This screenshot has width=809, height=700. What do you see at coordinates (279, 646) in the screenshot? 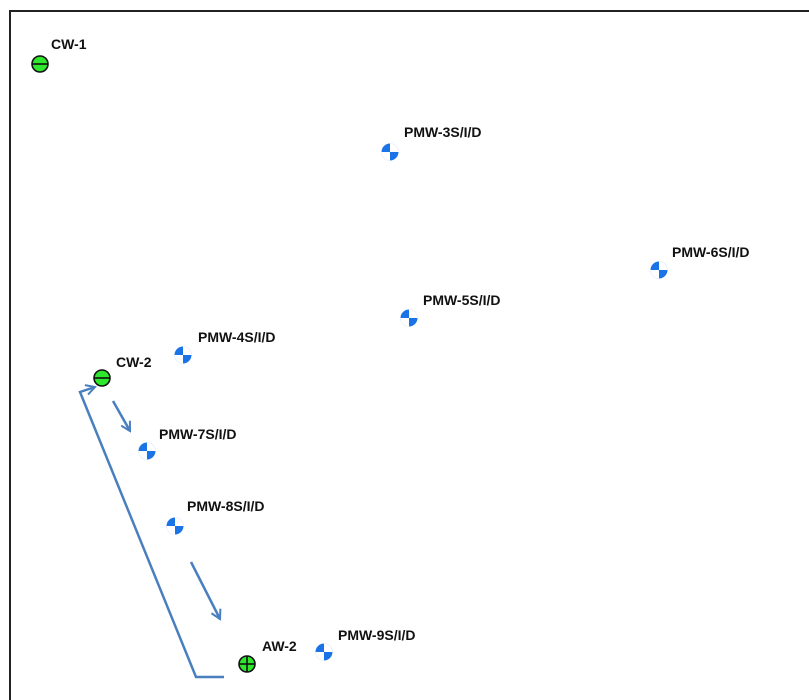
I see `well-label-aw-2: AW-2` at bounding box center [279, 646].